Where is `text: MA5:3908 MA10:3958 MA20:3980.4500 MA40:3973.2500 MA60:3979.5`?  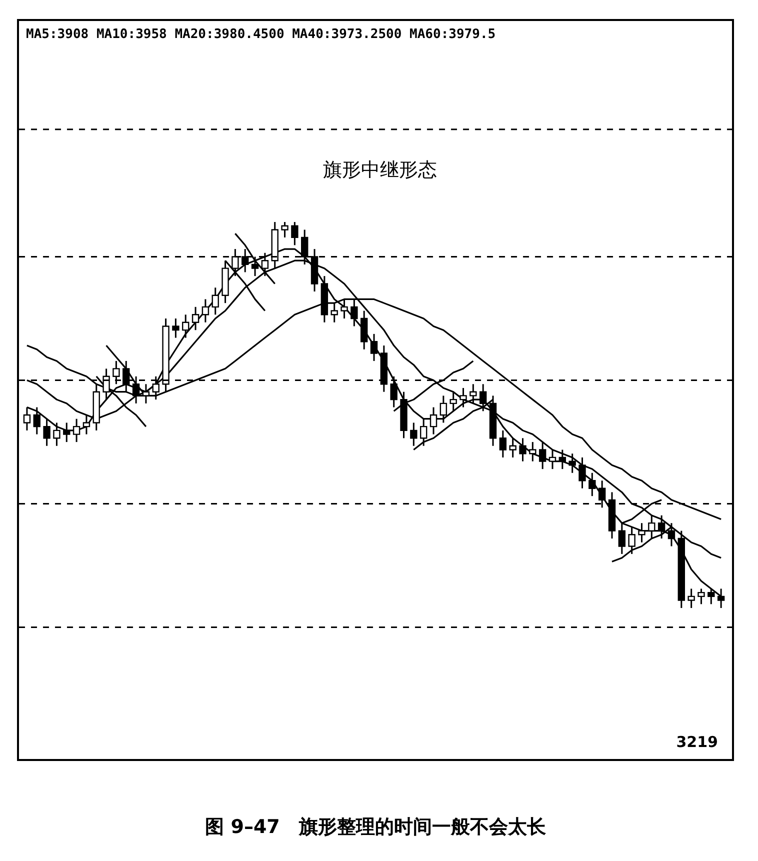
text: MA5:3908 MA10:3958 MA20:3980.4500 MA40:3973.2500 MA60:3979.5 is located at coordinates (261, 34).